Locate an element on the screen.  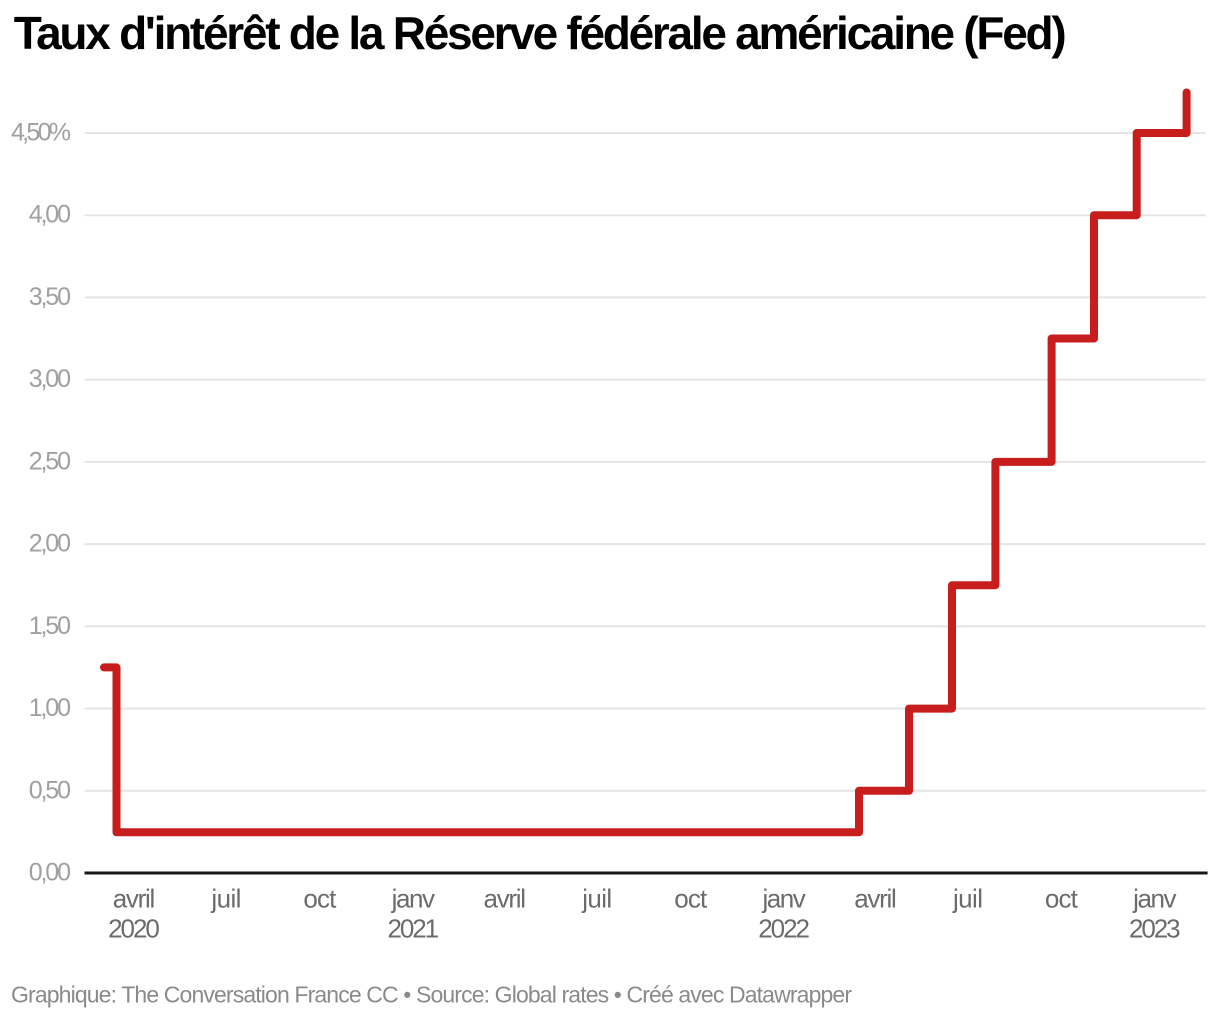
svg-text: 4,50% is located at coordinates (41, 133).